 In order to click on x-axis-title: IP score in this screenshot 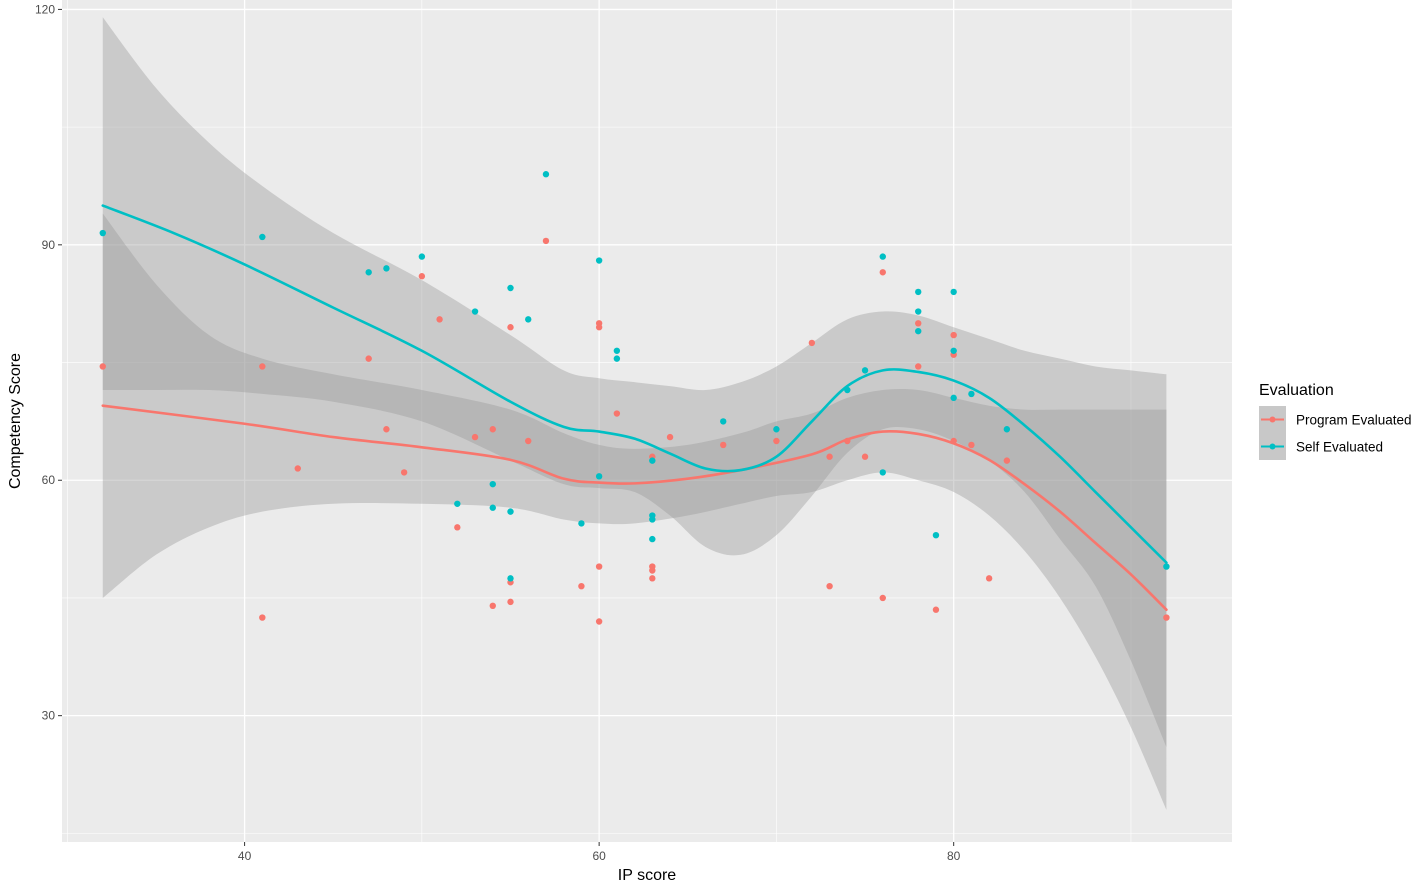, I will do `click(647, 875)`.